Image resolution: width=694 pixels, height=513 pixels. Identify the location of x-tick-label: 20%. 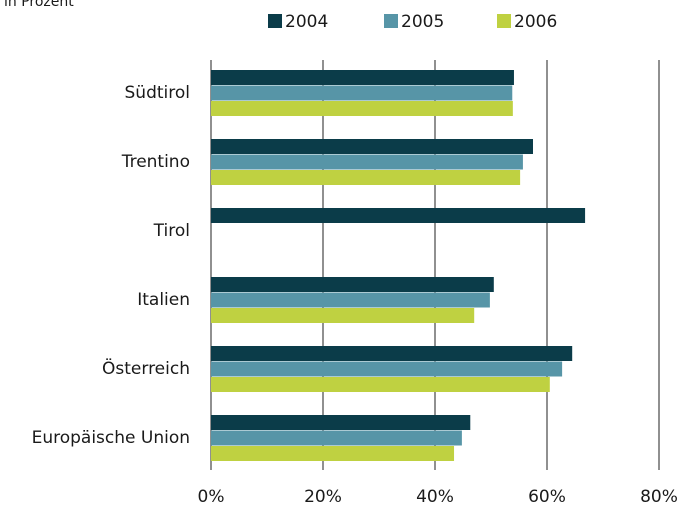
(323, 497).